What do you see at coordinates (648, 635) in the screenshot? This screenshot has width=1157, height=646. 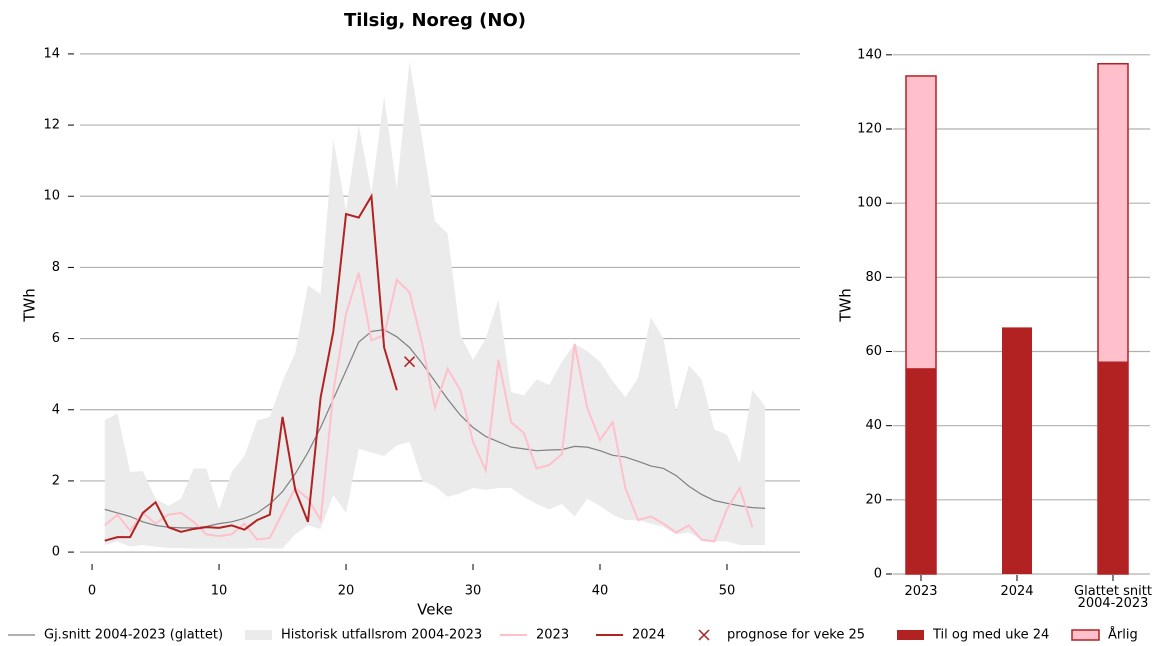 I see `legend-label: 2024` at bounding box center [648, 635].